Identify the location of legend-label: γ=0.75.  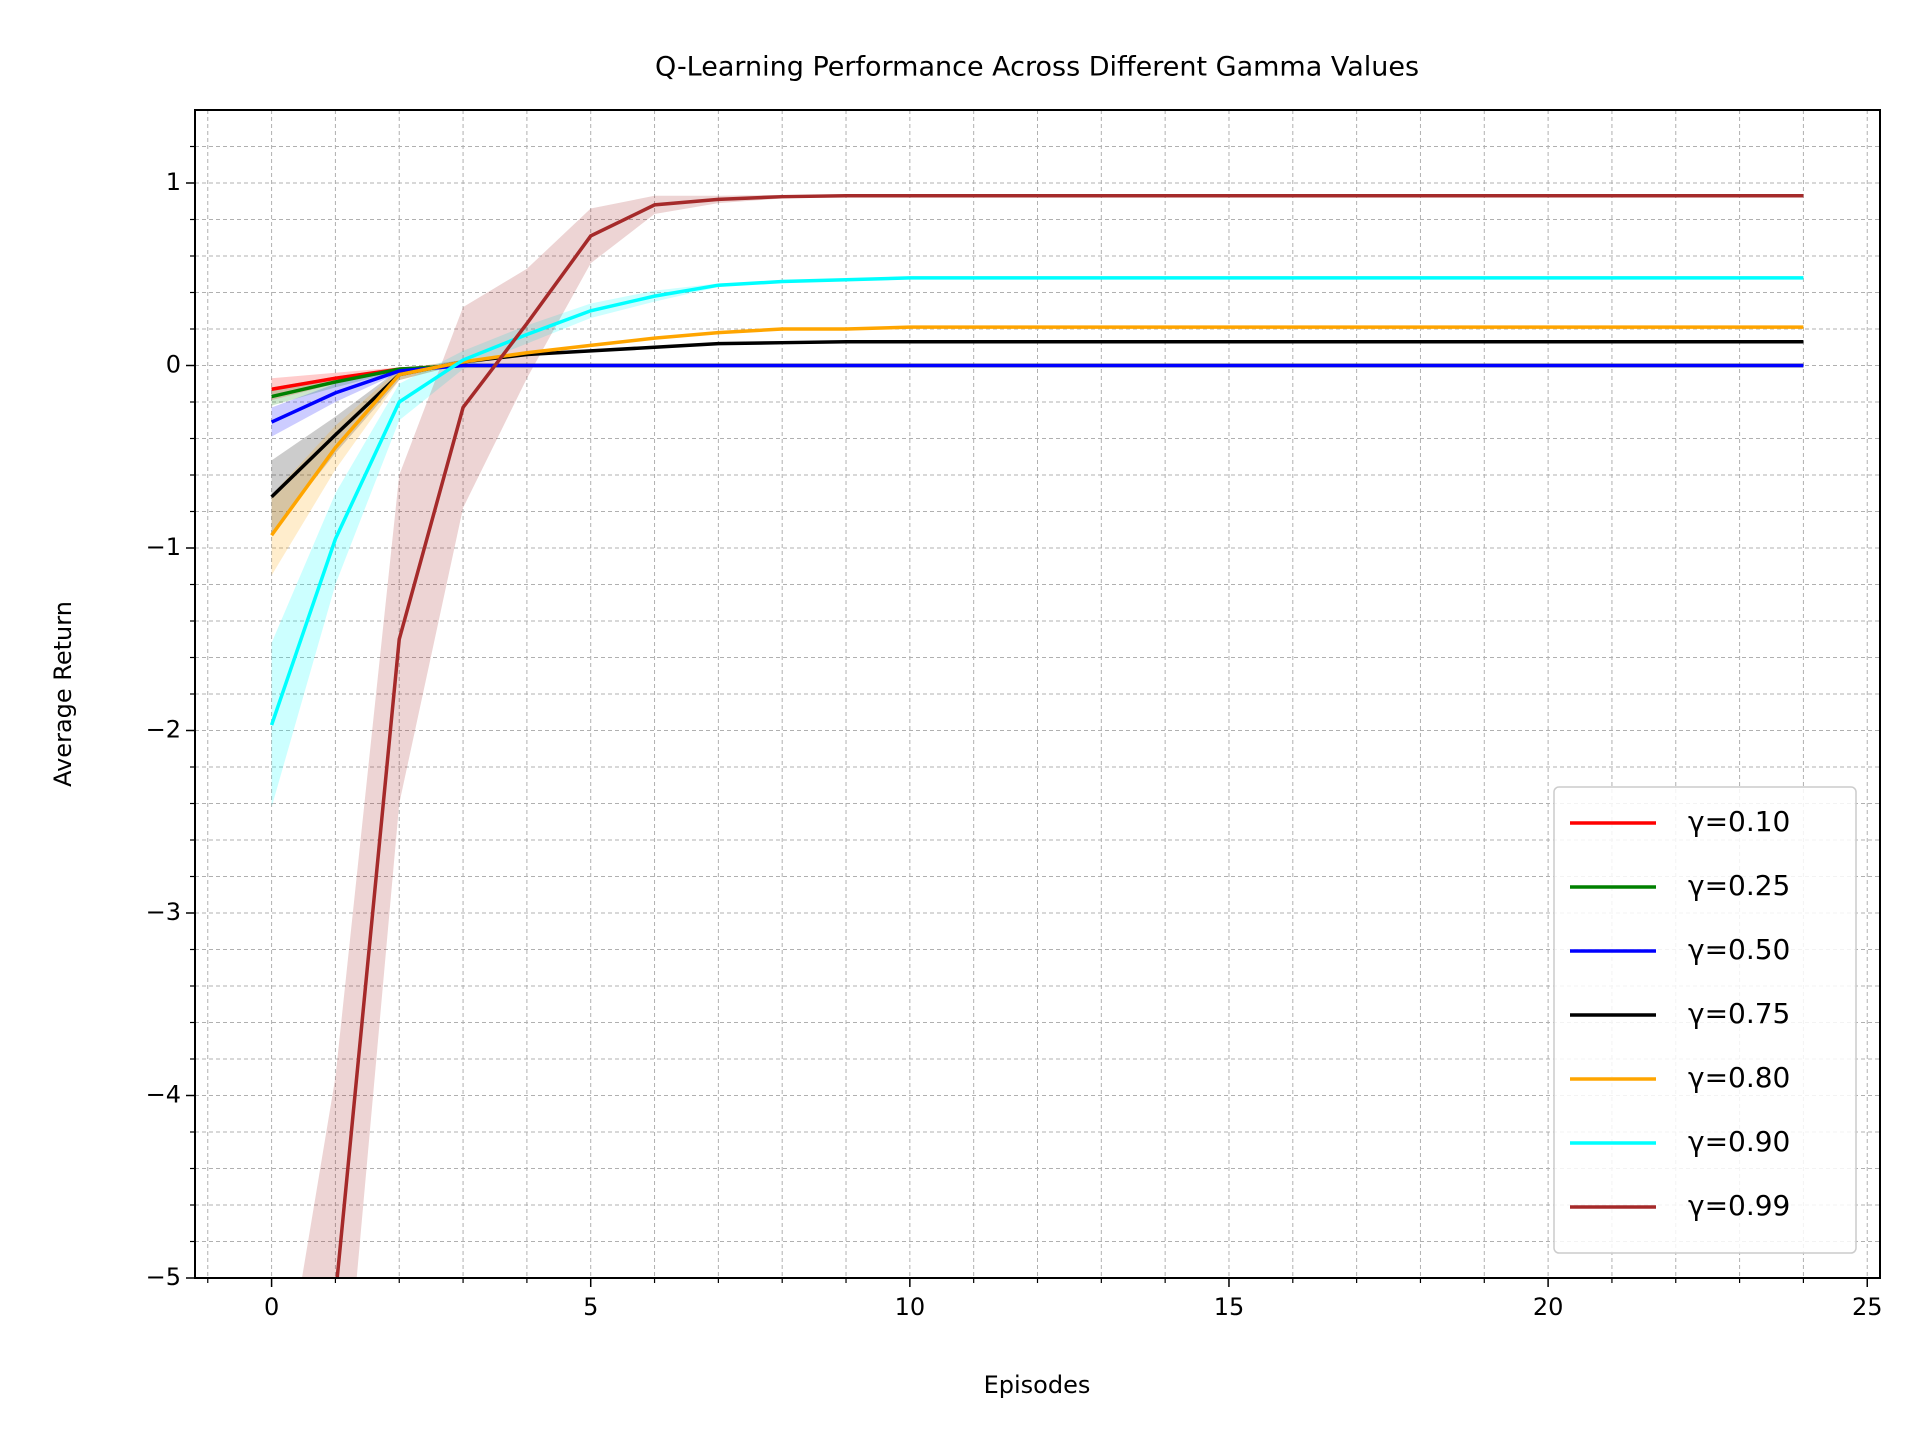
(1739, 1013).